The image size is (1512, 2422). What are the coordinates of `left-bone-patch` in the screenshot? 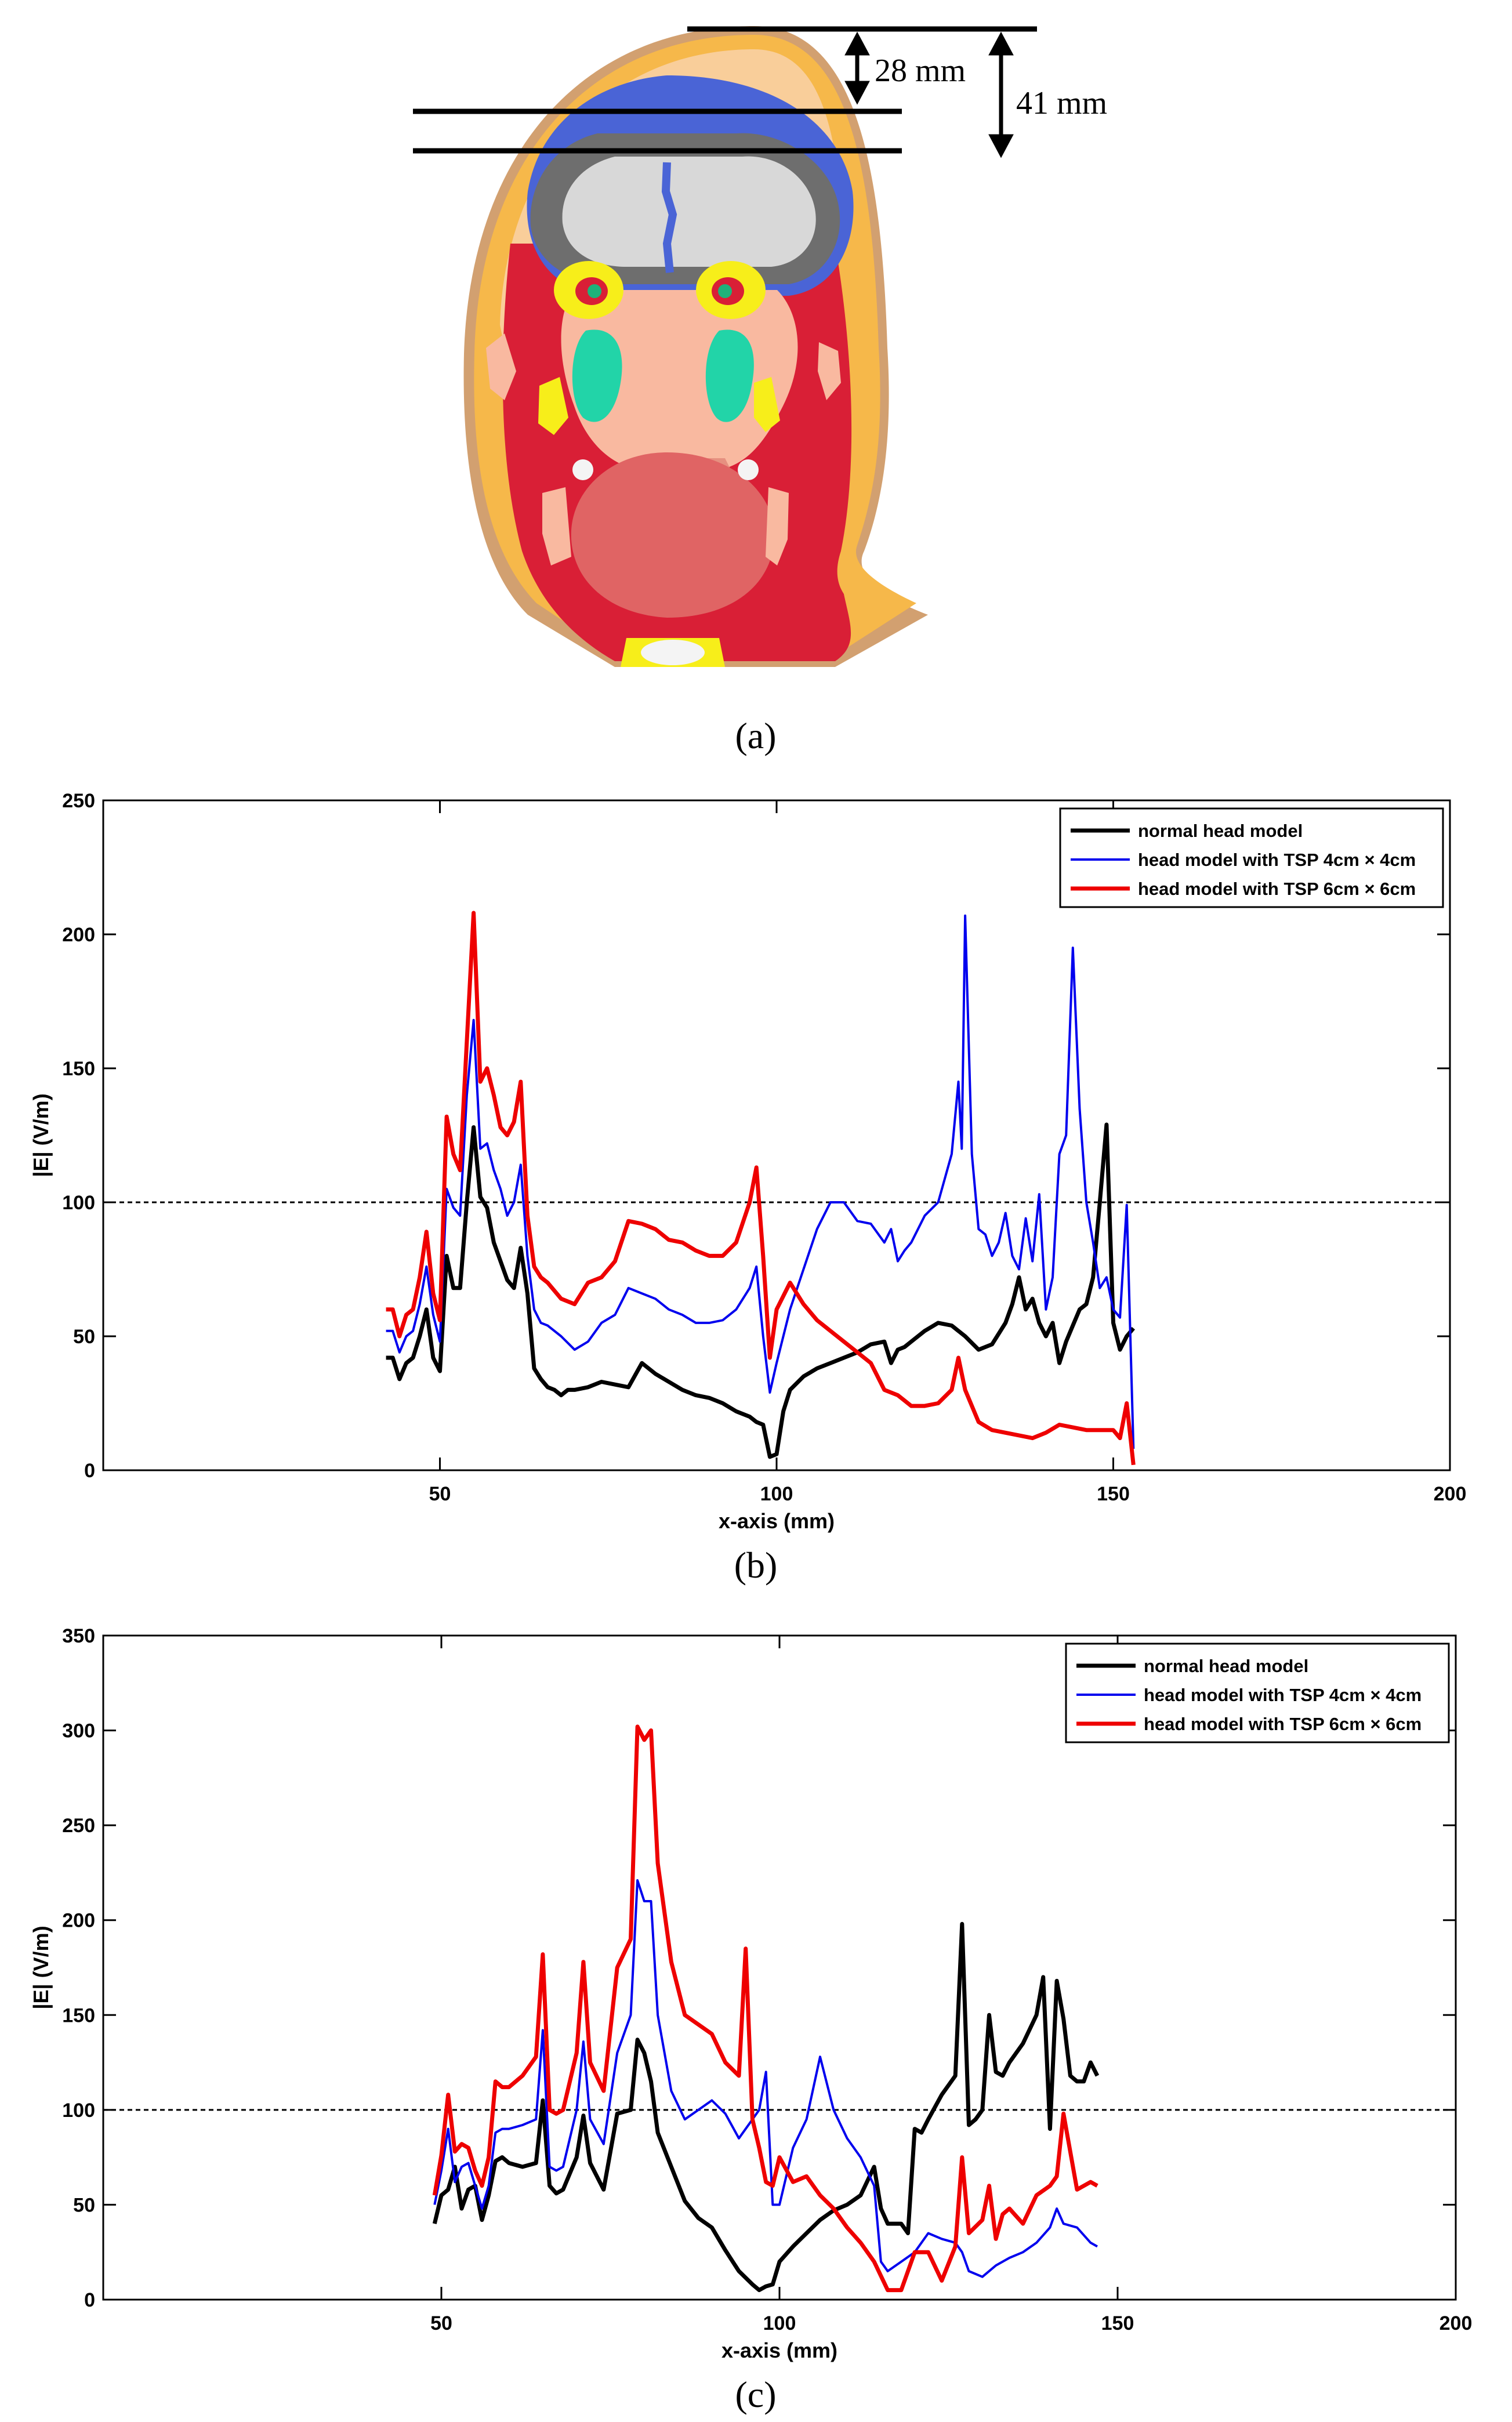 It's located at (553, 406).